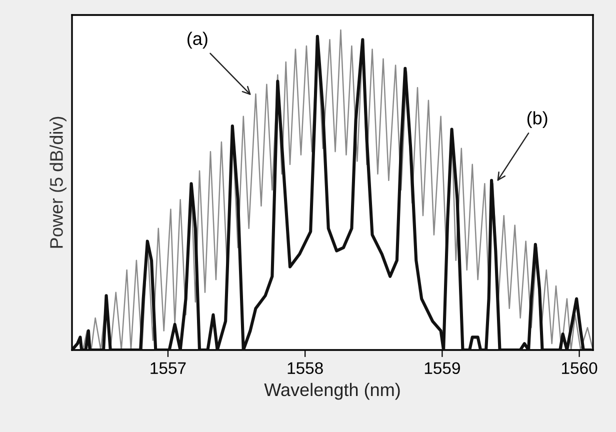 Image resolution: width=616 pixels, height=432 pixels. I want to click on x-tick-label: 1560, so click(580, 368).